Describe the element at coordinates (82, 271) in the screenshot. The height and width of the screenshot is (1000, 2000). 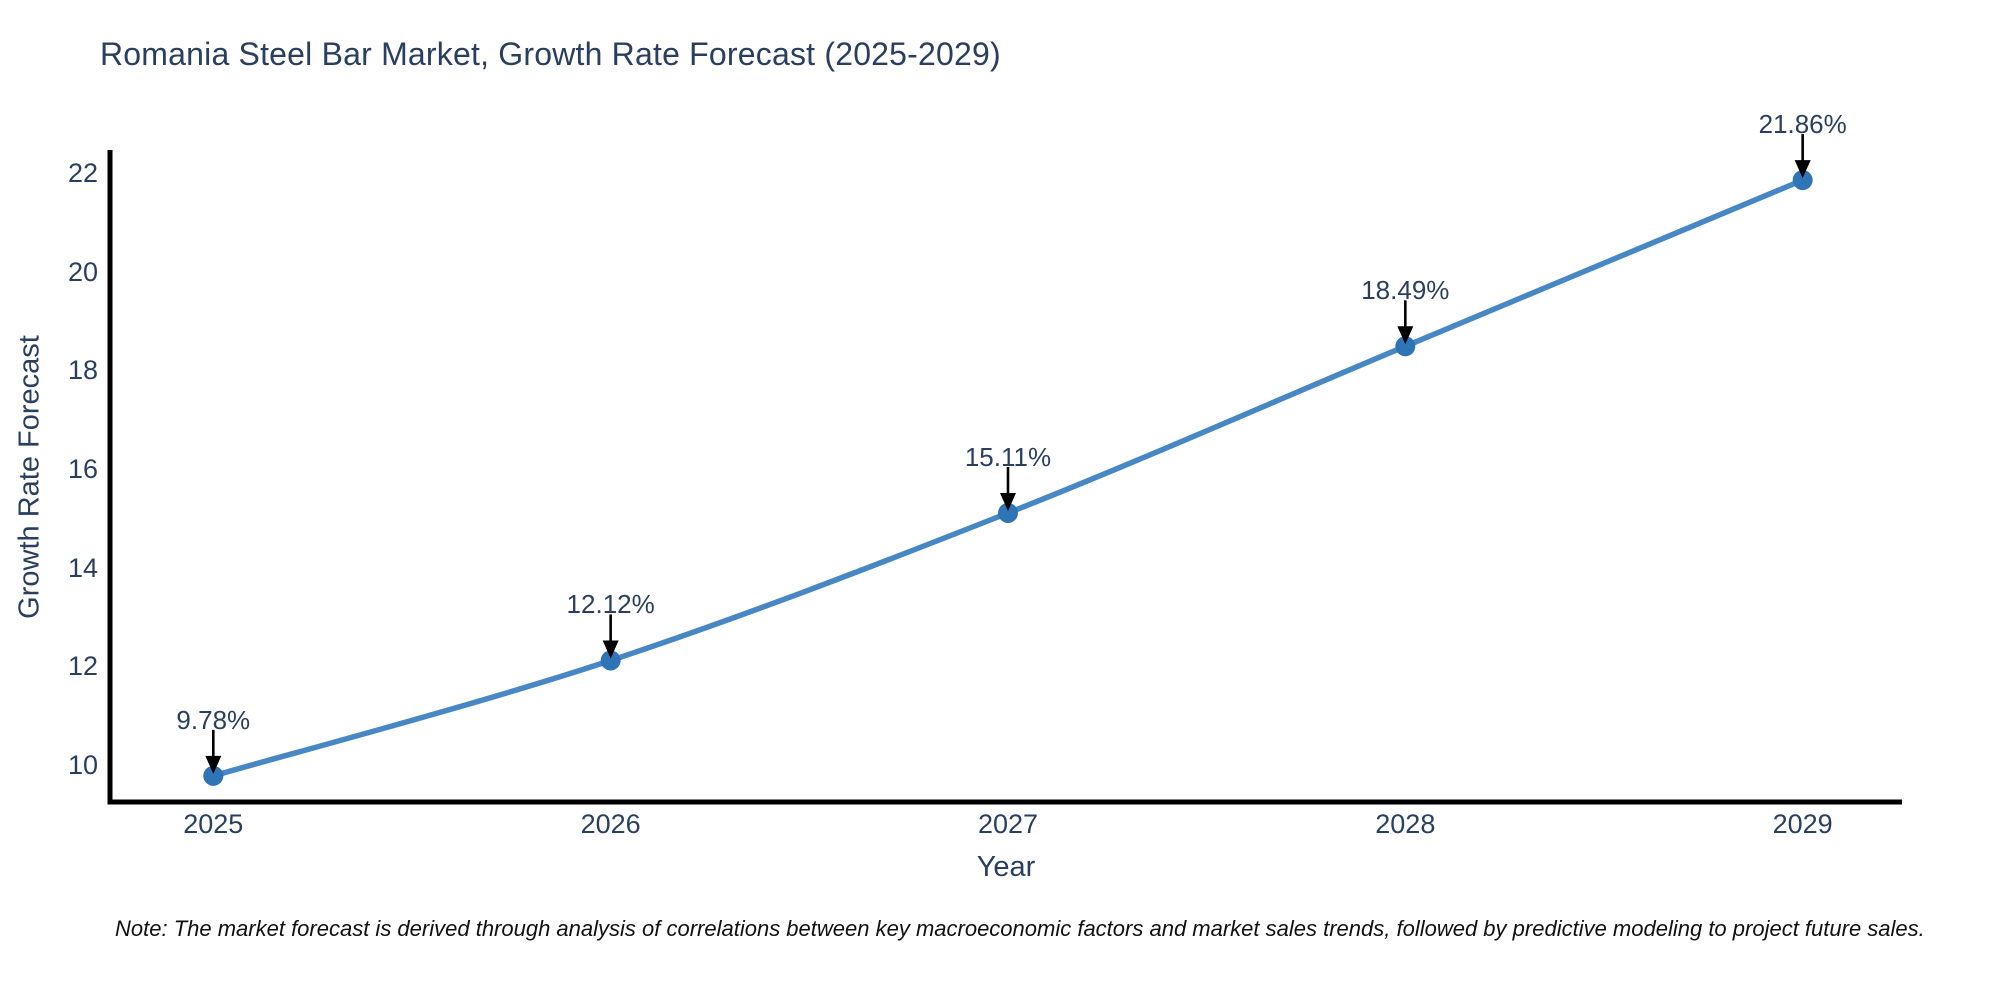
I see `y-tick-label: 20` at that location.